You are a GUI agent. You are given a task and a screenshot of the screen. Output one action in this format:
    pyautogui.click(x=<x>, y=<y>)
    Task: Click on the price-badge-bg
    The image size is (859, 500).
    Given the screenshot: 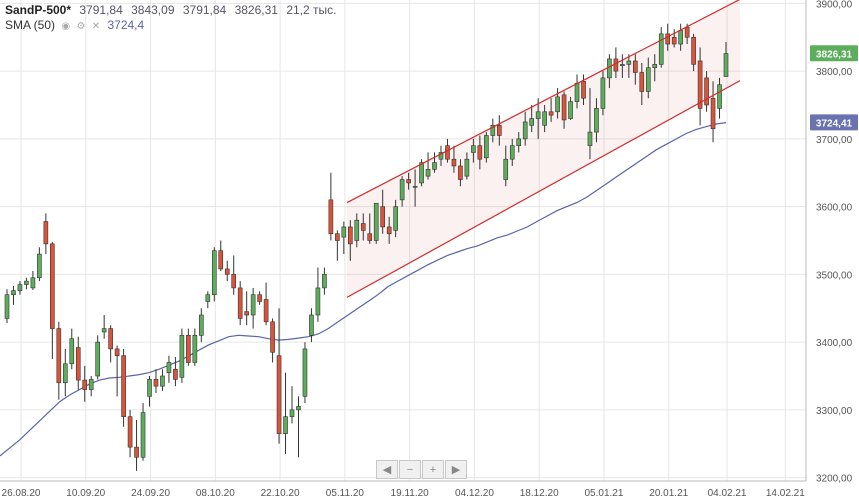 What is the action you would take?
    pyautogui.click(x=834, y=53)
    